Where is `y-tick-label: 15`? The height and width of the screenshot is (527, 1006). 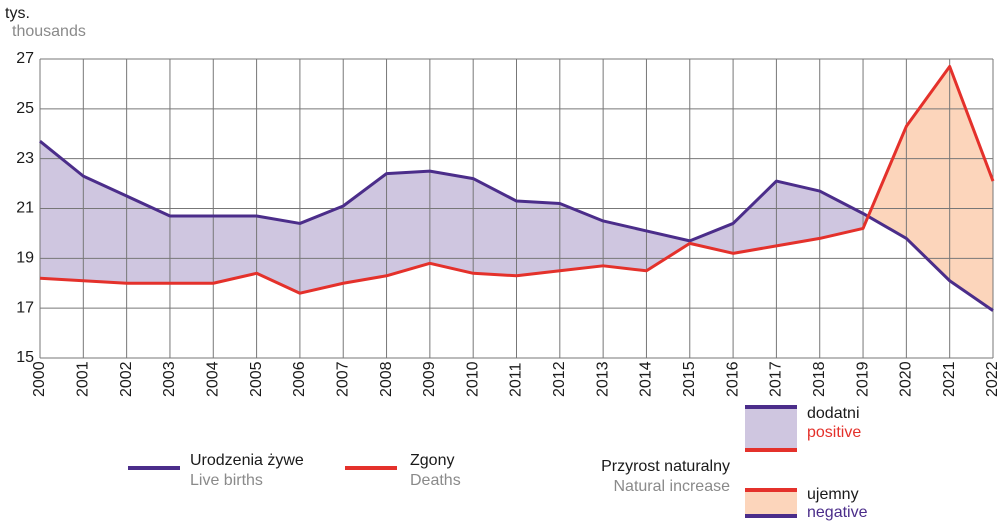 y-tick-label: 15 is located at coordinates (25, 357).